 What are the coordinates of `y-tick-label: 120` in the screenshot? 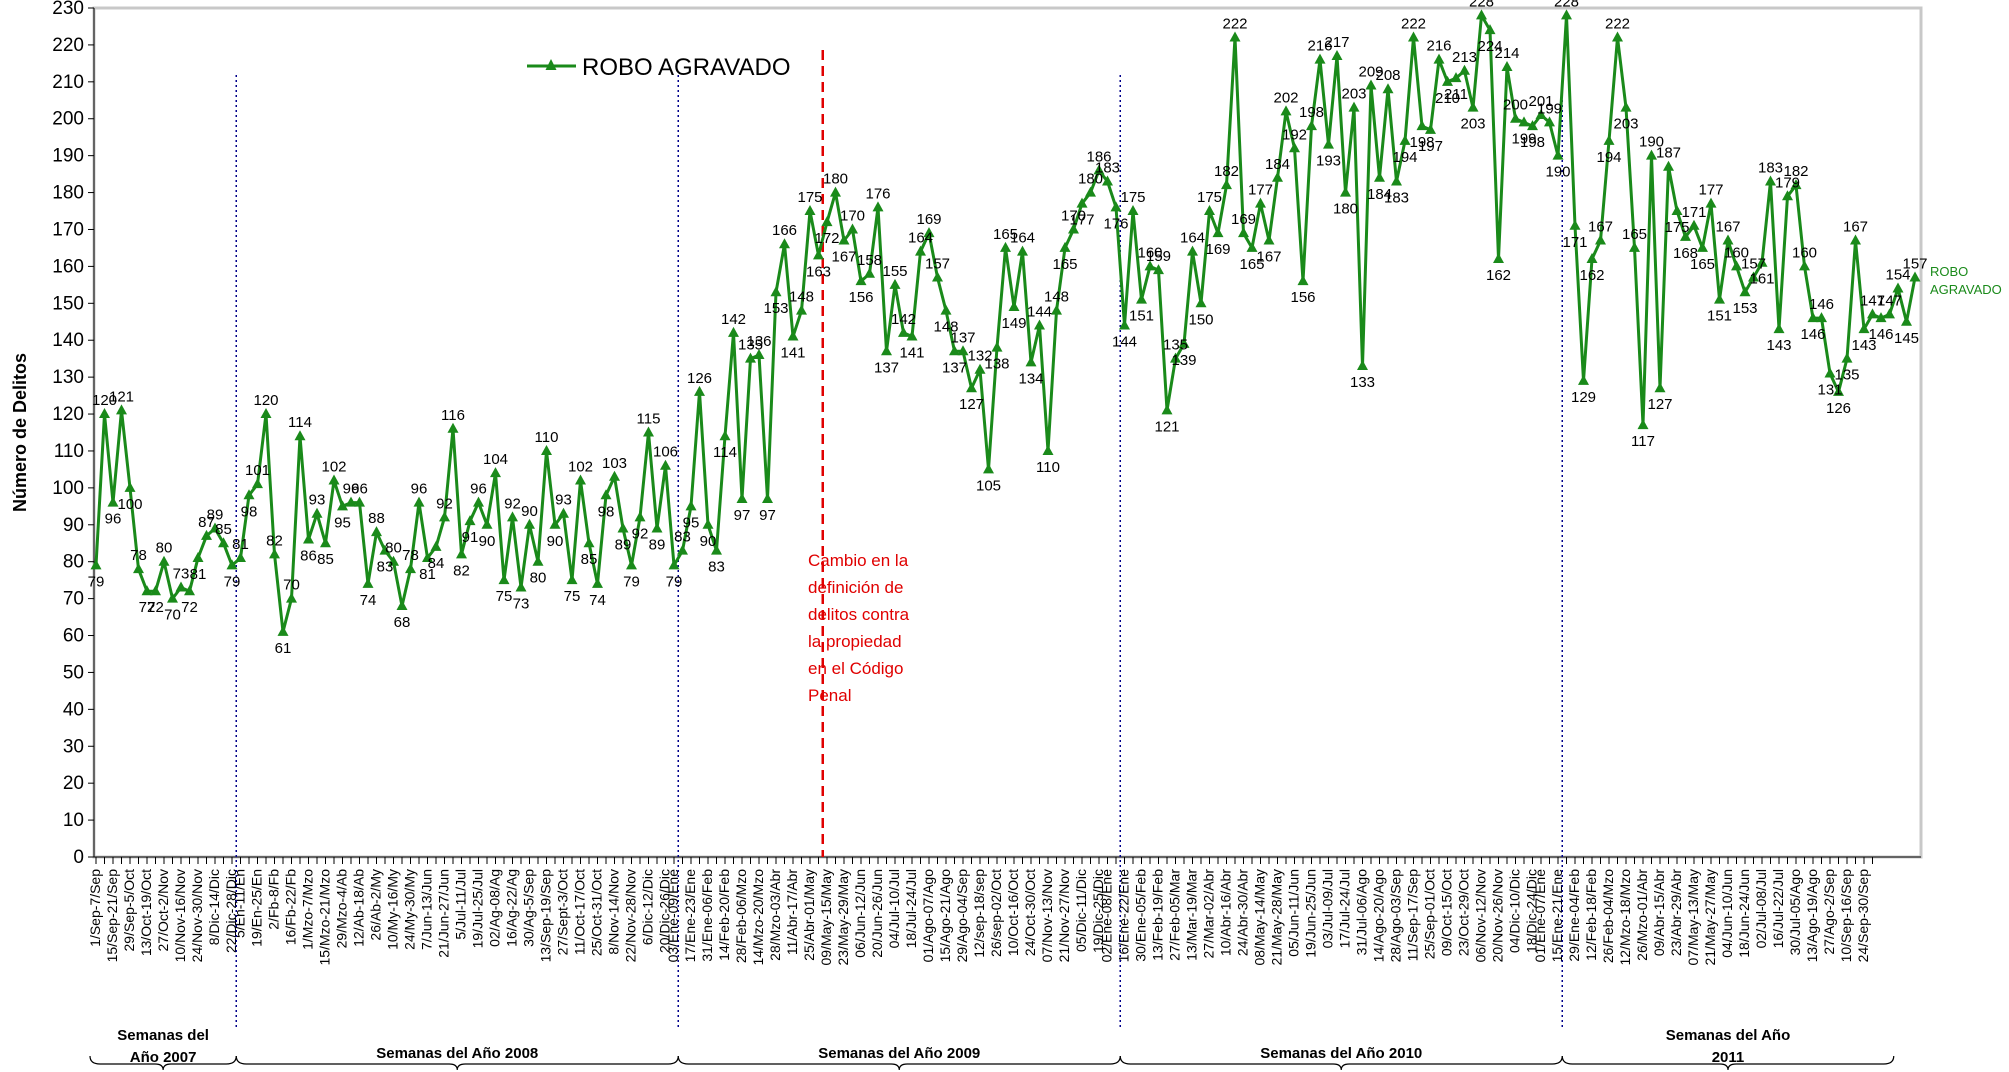 It's located at (68, 414).